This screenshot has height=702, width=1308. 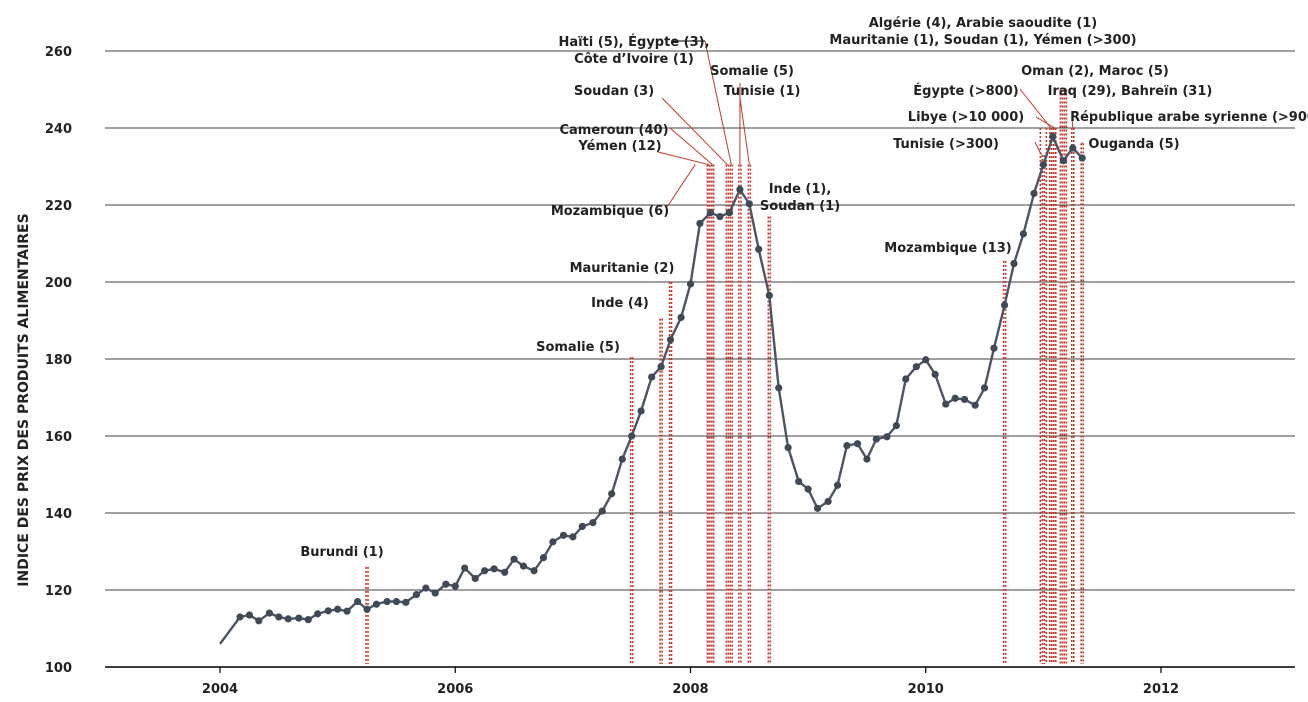 What do you see at coordinates (983, 23) in the screenshot?
I see `event-label: Algérie (4), Arabie saoudite (1)` at bounding box center [983, 23].